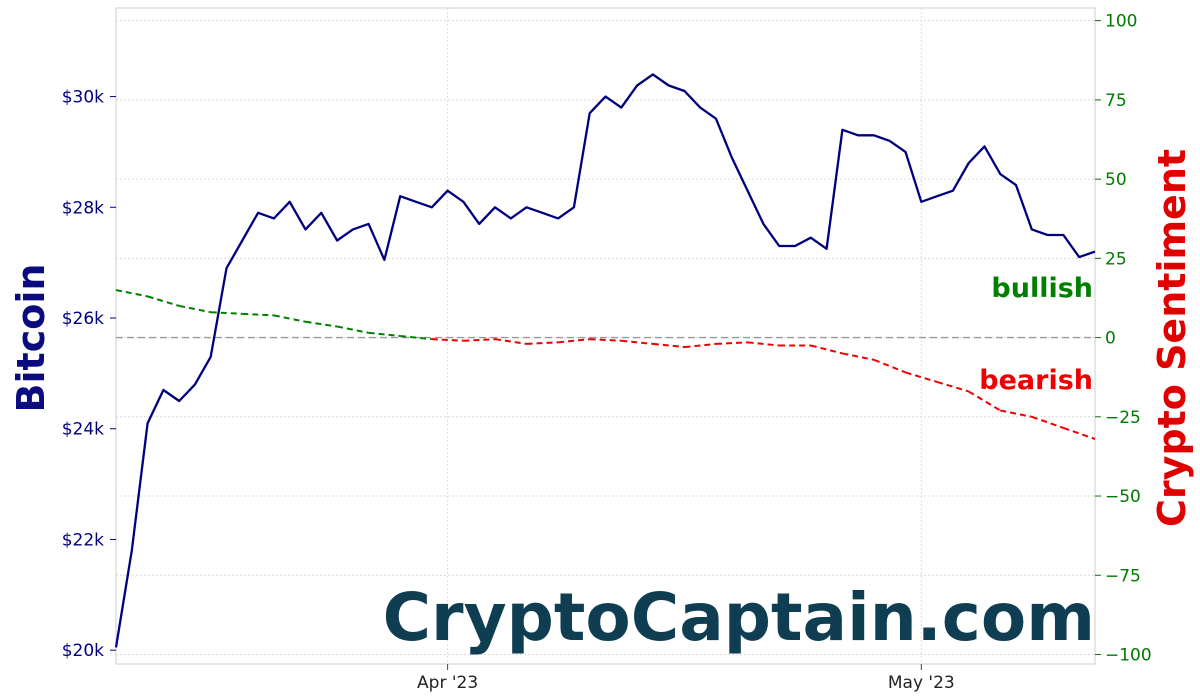 This screenshot has height=698, width=1200. I want to click on right-tick-label: −100, so click(1128, 655).